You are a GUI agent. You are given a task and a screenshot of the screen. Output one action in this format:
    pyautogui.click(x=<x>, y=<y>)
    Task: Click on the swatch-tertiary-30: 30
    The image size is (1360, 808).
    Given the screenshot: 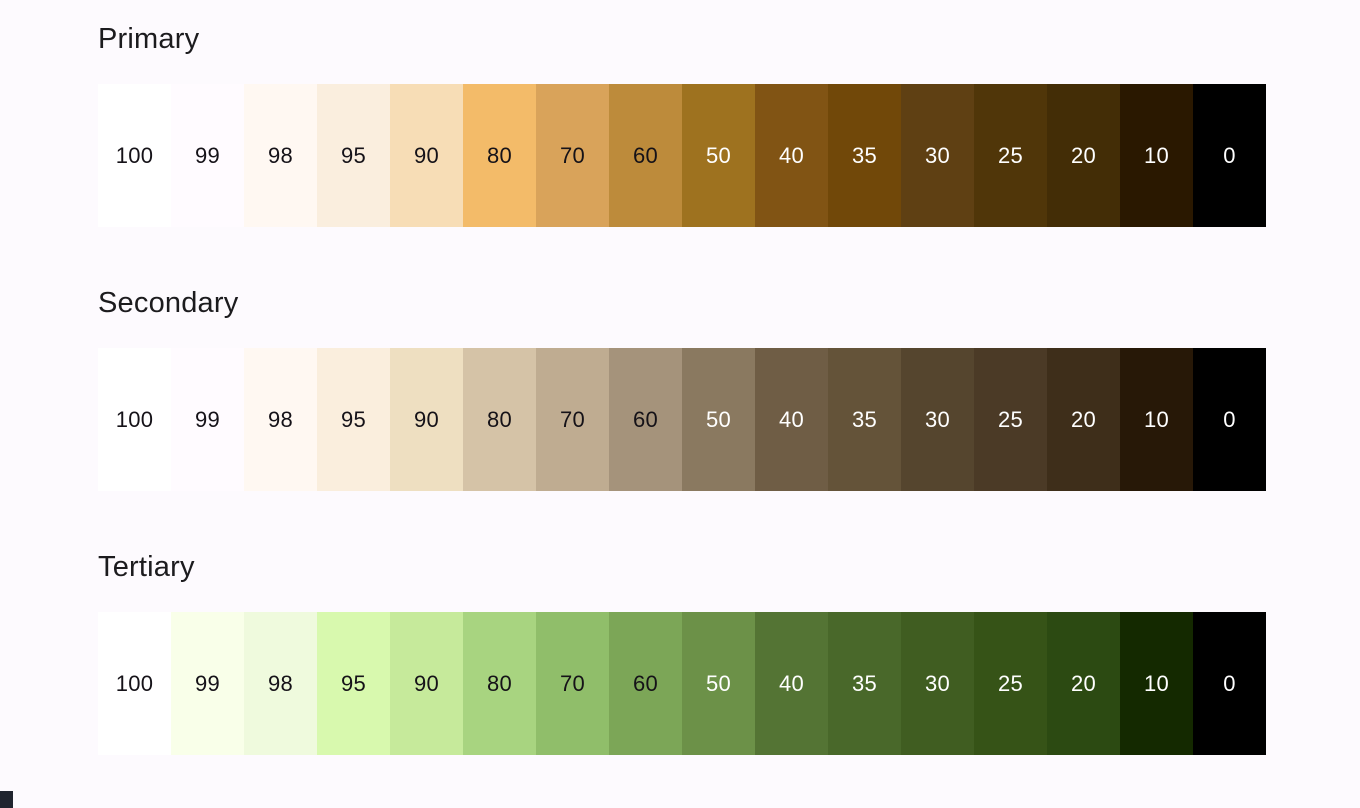 What is the action you would take?
    pyautogui.click(x=937, y=683)
    